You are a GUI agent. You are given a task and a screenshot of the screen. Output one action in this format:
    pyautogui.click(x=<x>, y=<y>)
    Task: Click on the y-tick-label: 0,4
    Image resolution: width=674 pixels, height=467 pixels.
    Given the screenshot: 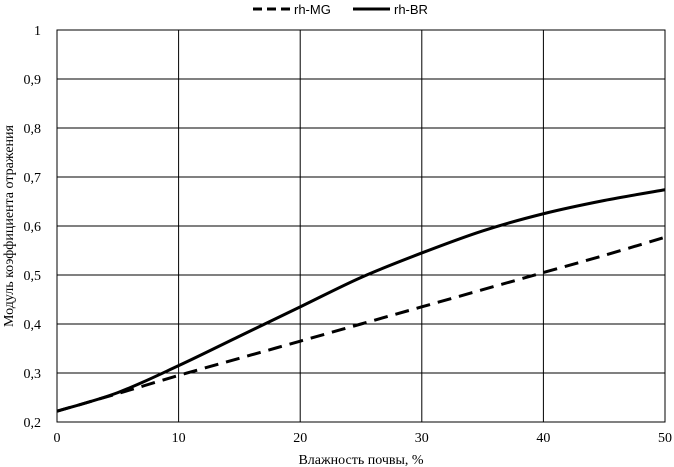 What is the action you would take?
    pyautogui.click(x=33, y=325)
    